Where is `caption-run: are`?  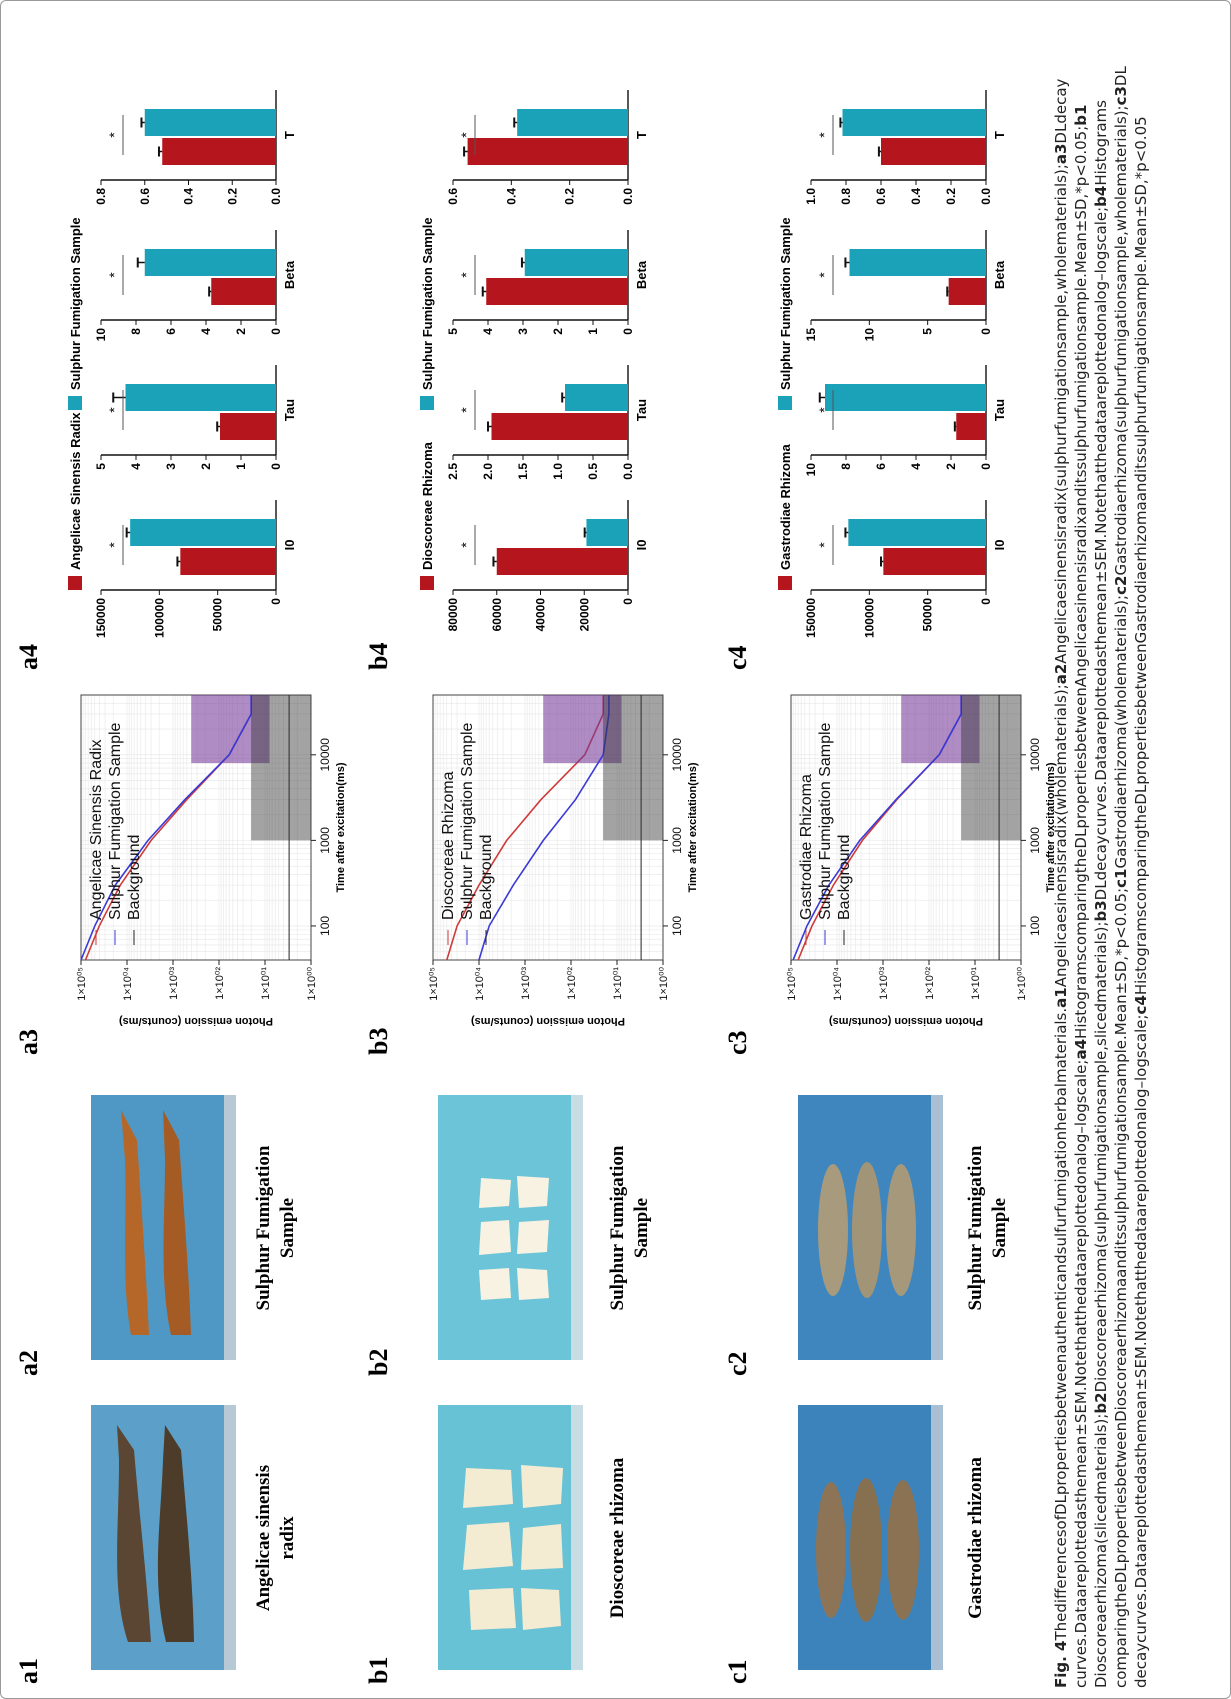
caption-run: are is located at coordinates (1141, 1540).